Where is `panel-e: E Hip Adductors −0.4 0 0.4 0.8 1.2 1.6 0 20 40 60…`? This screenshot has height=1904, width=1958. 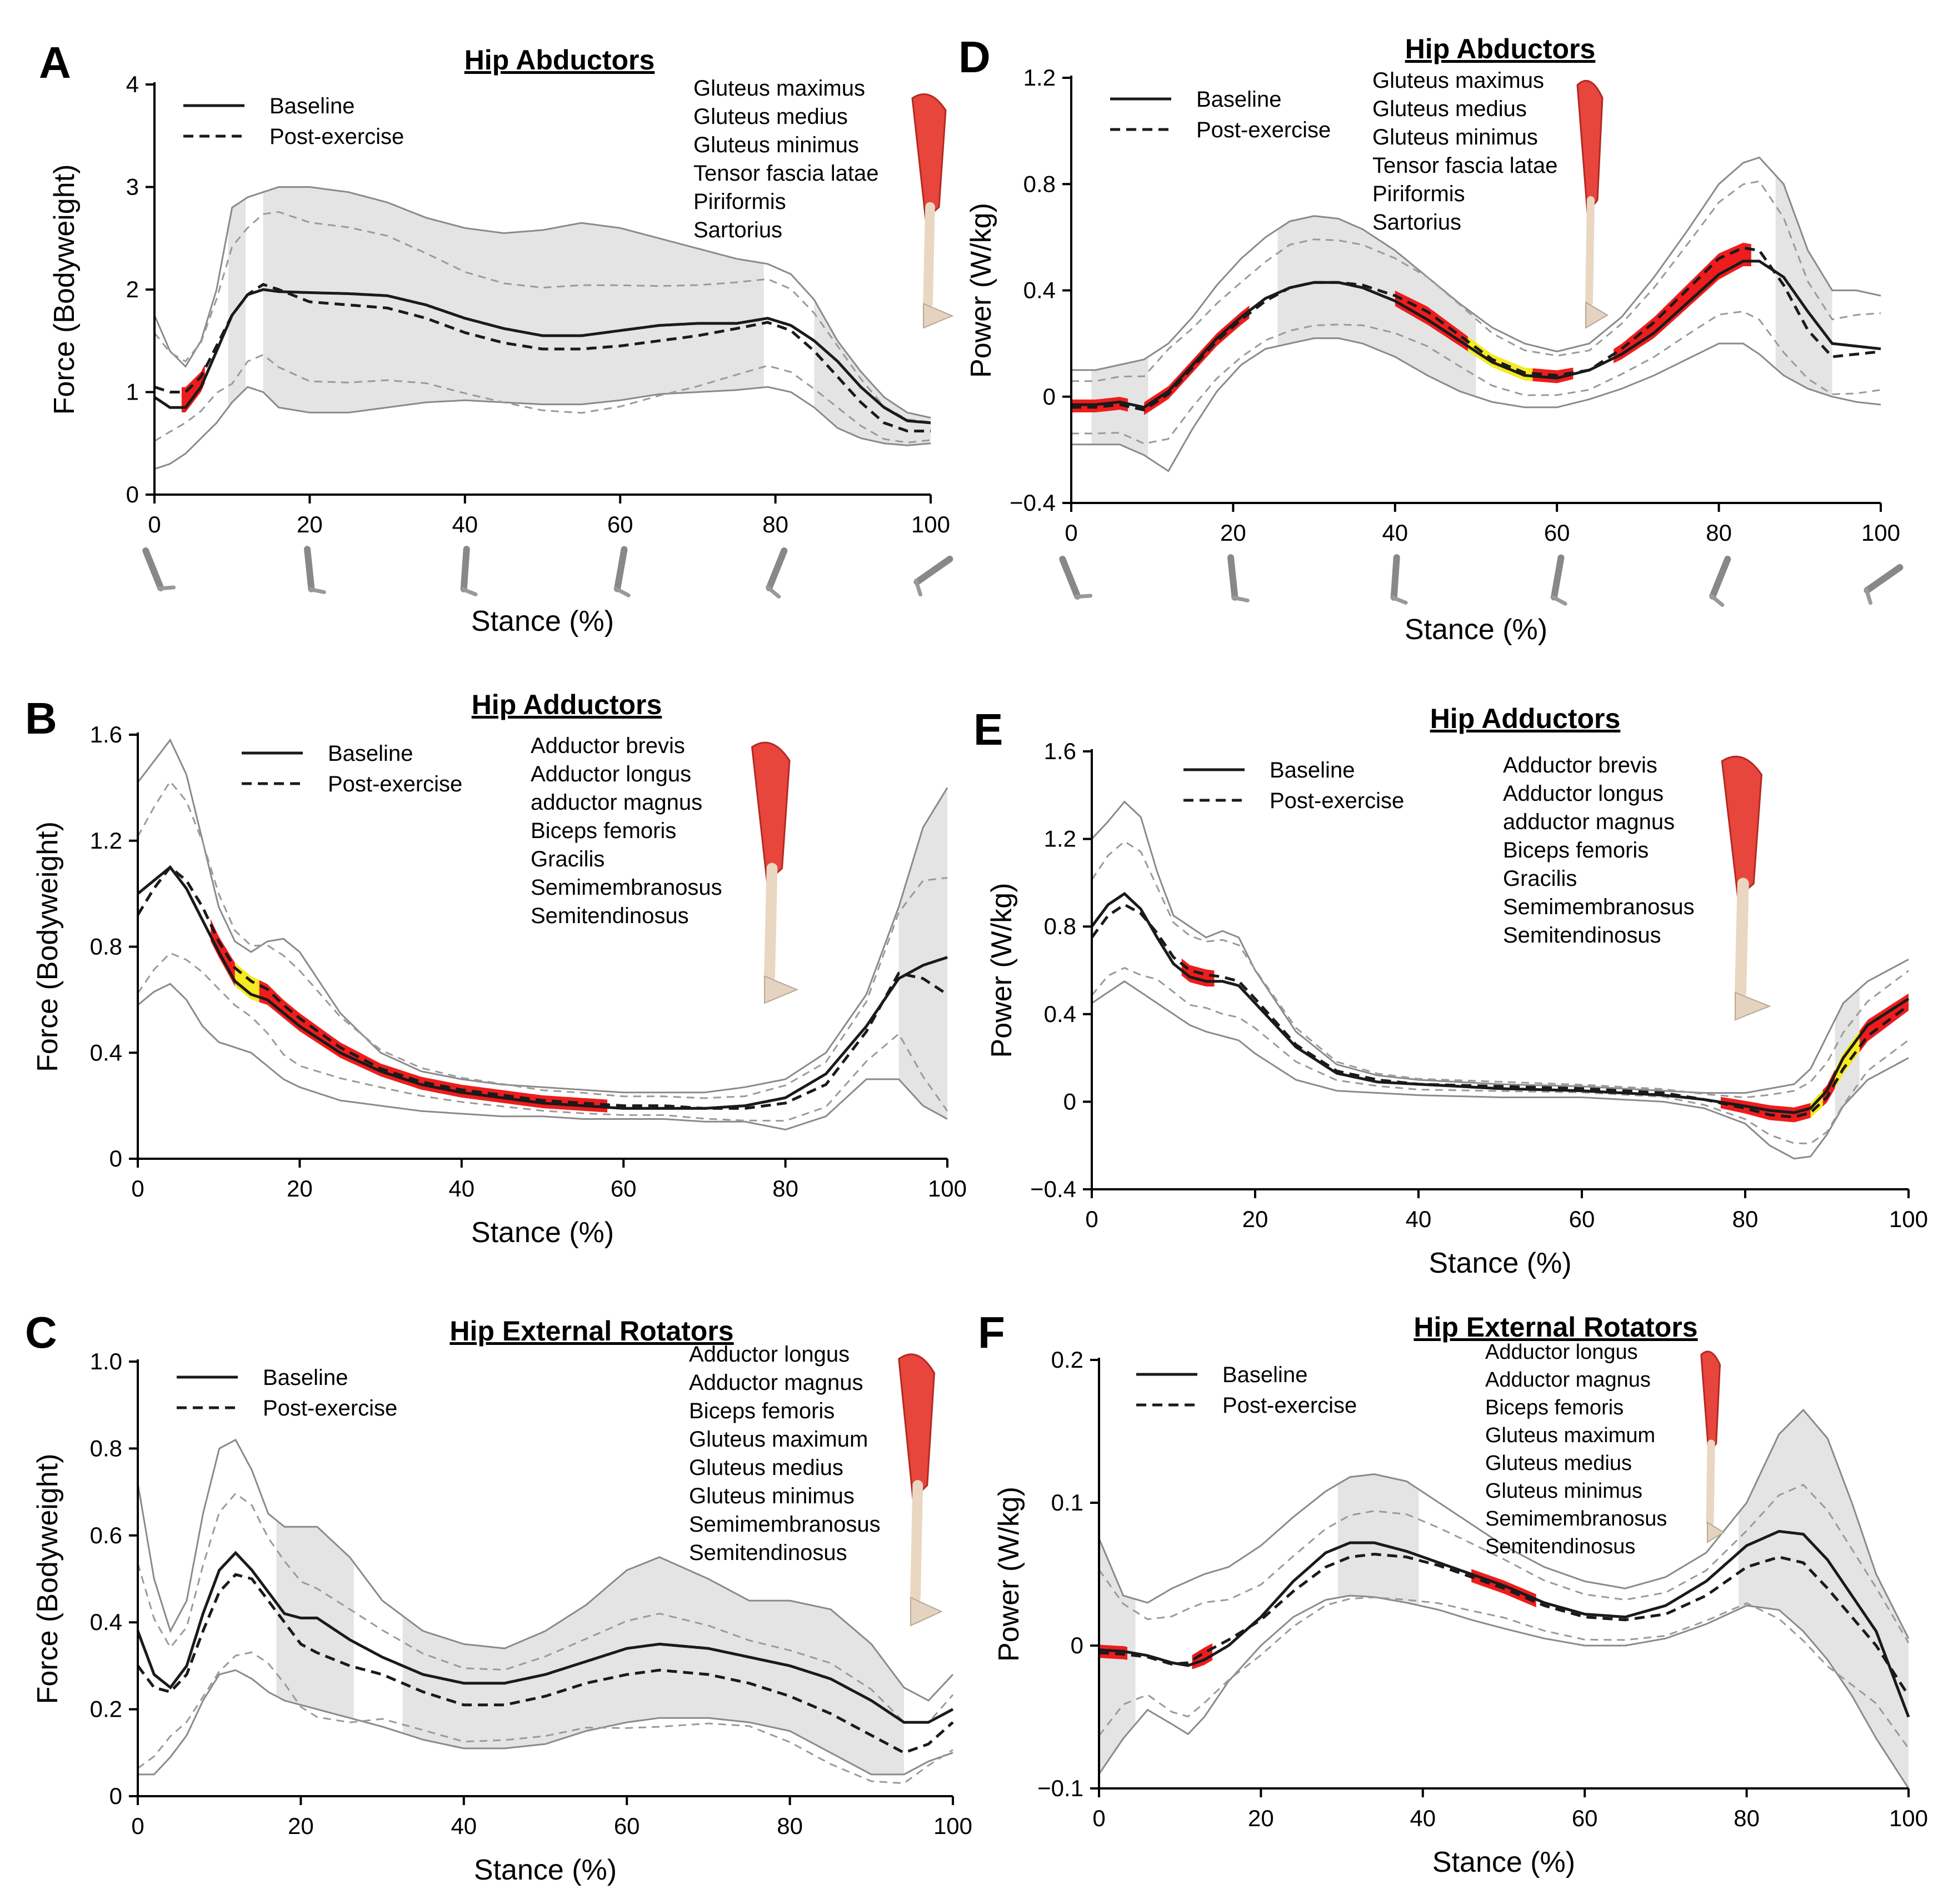
panel-e: E Hip Adductors −0.4 0 0.4 0.8 1.2 1.6 0 20 40 60… is located at coordinates (1451, 991).